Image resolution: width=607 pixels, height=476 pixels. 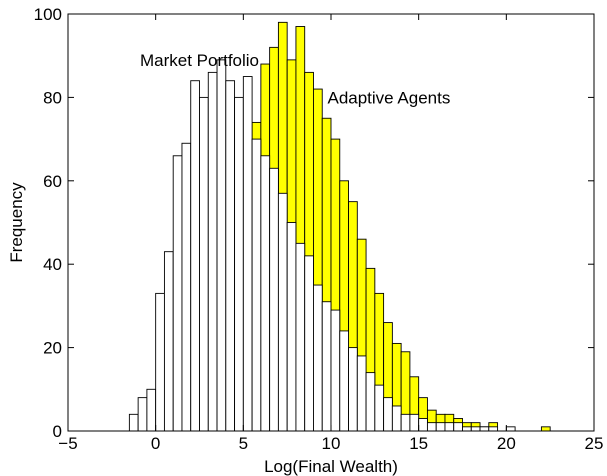 What do you see at coordinates (57, 431) in the screenshot?
I see `y-tick-label: 0` at bounding box center [57, 431].